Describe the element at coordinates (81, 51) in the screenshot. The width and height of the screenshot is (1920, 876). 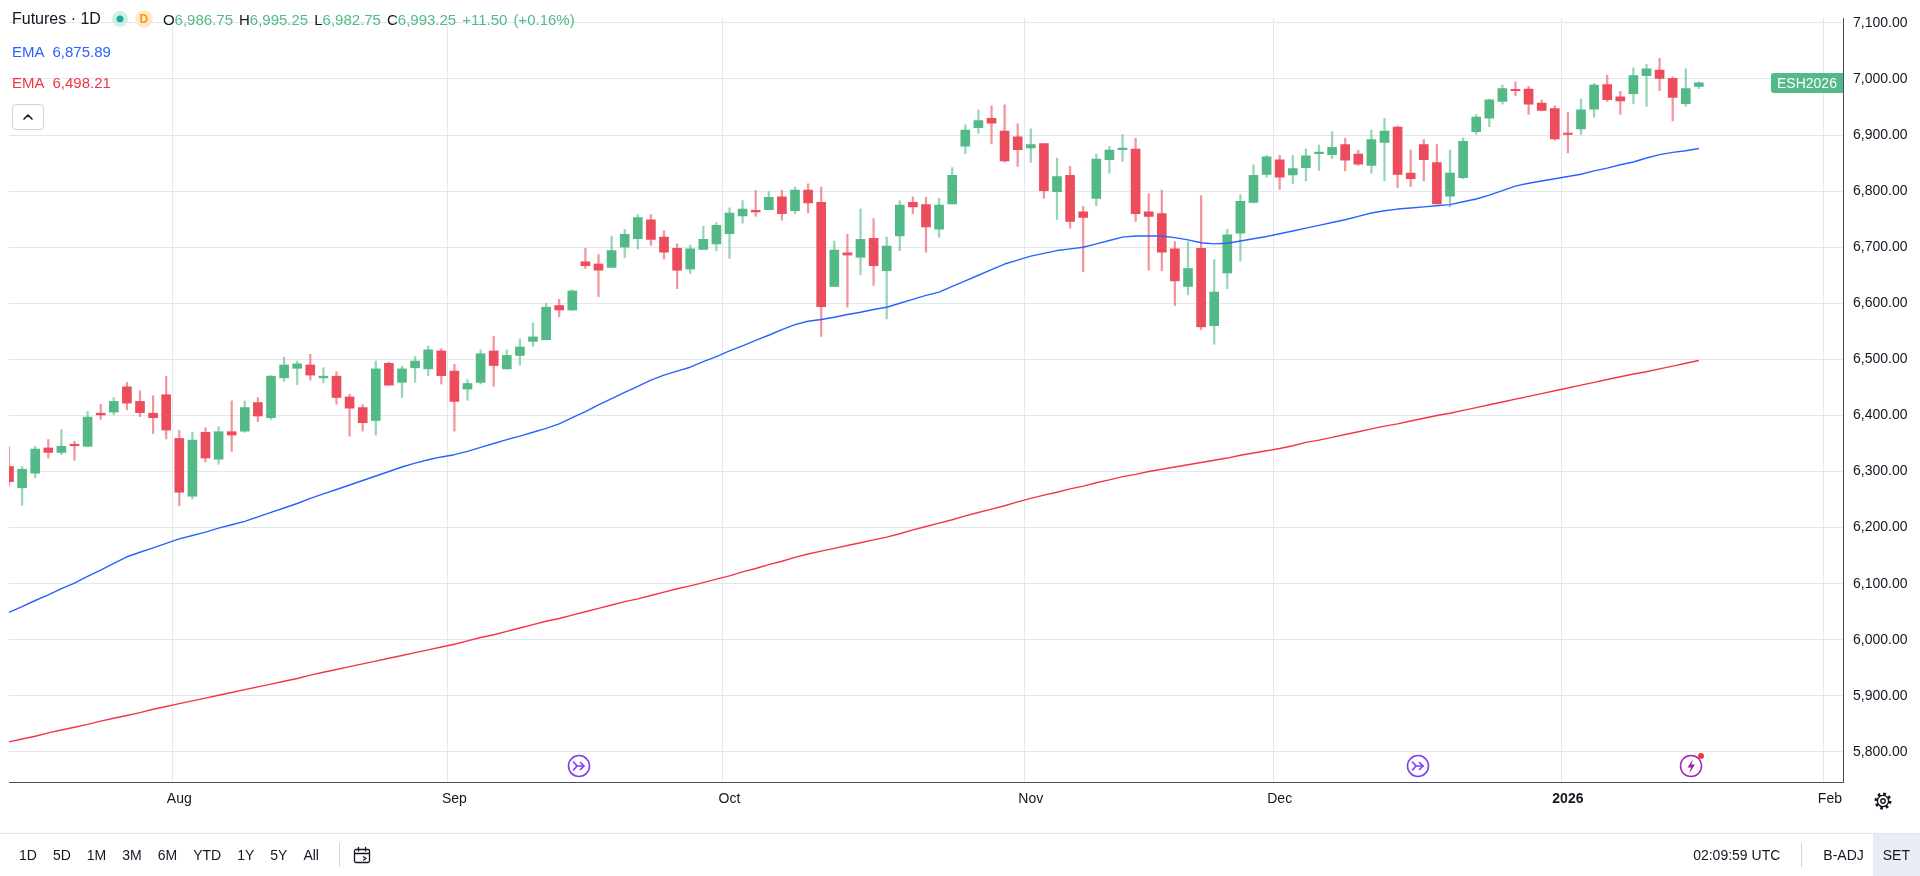
I see `annotation: 6,875.89` at that location.